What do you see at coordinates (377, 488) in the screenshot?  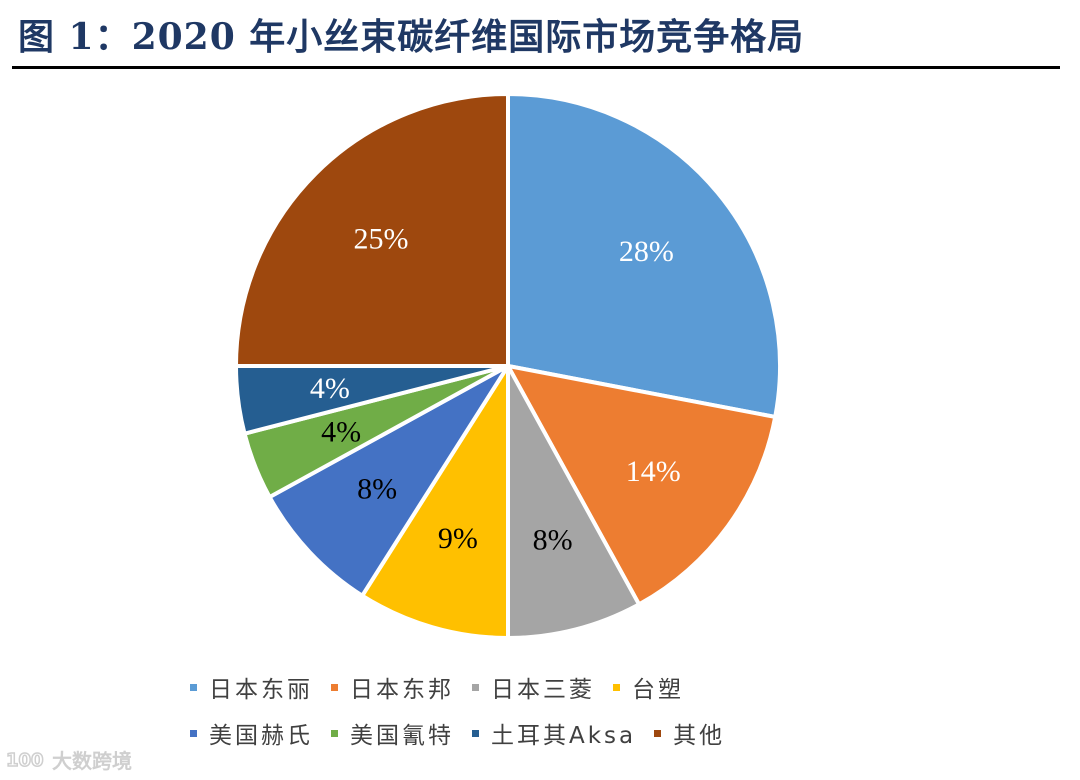 I see `pie-data-label-4: 8%` at bounding box center [377, 488].